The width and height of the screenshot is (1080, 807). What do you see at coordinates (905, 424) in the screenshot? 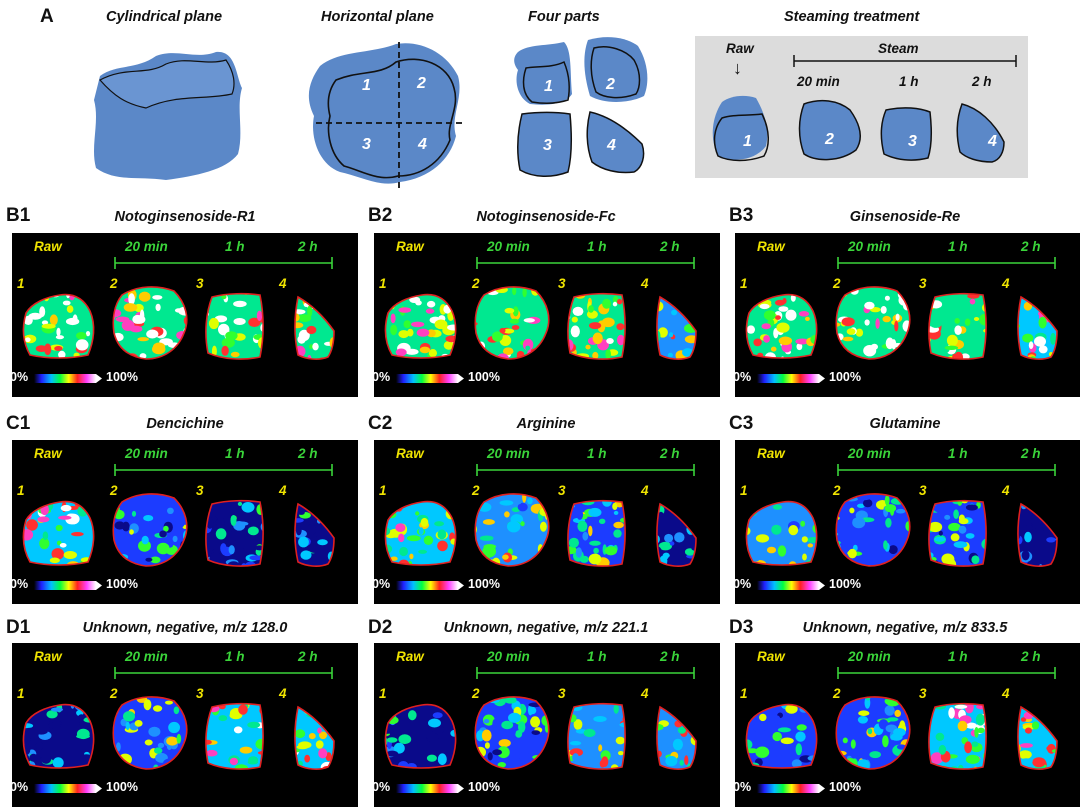
I see `panel-title-c3: Glutamine` at bounding box center [905, 424].